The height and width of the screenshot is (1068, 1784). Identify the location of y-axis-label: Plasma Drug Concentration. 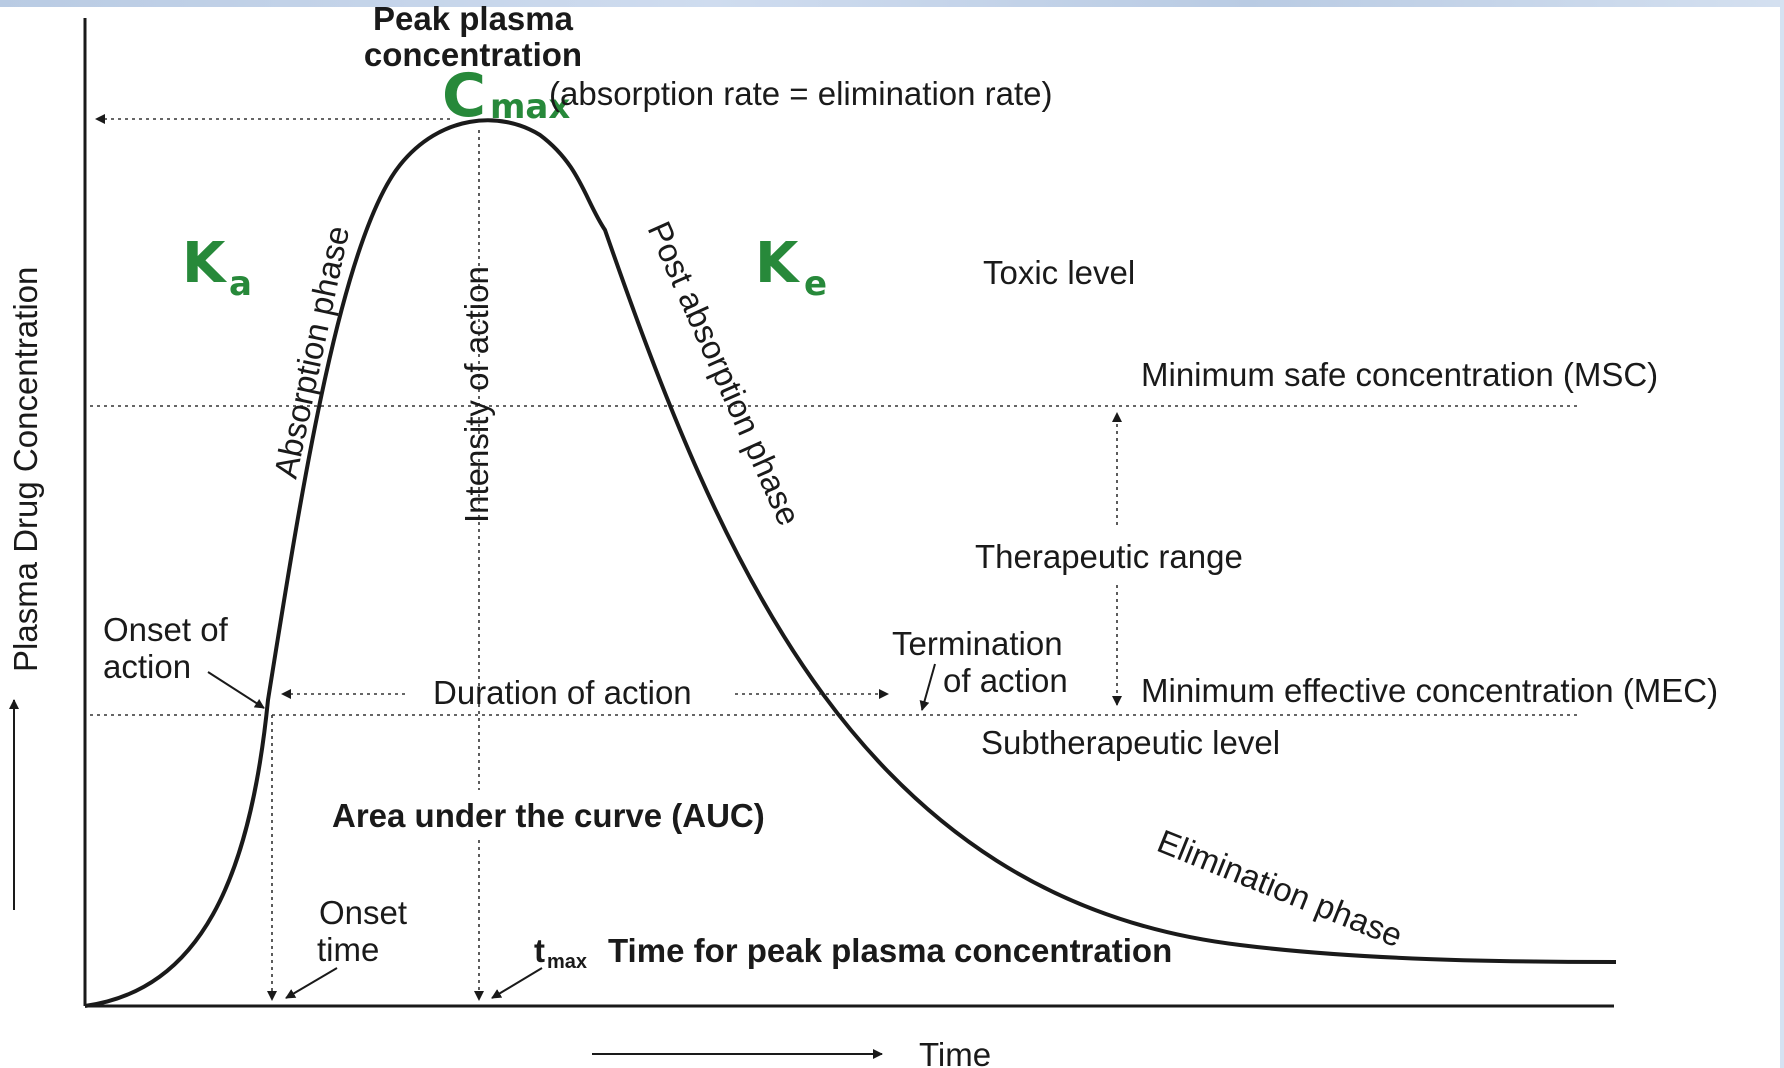
(25, 469).